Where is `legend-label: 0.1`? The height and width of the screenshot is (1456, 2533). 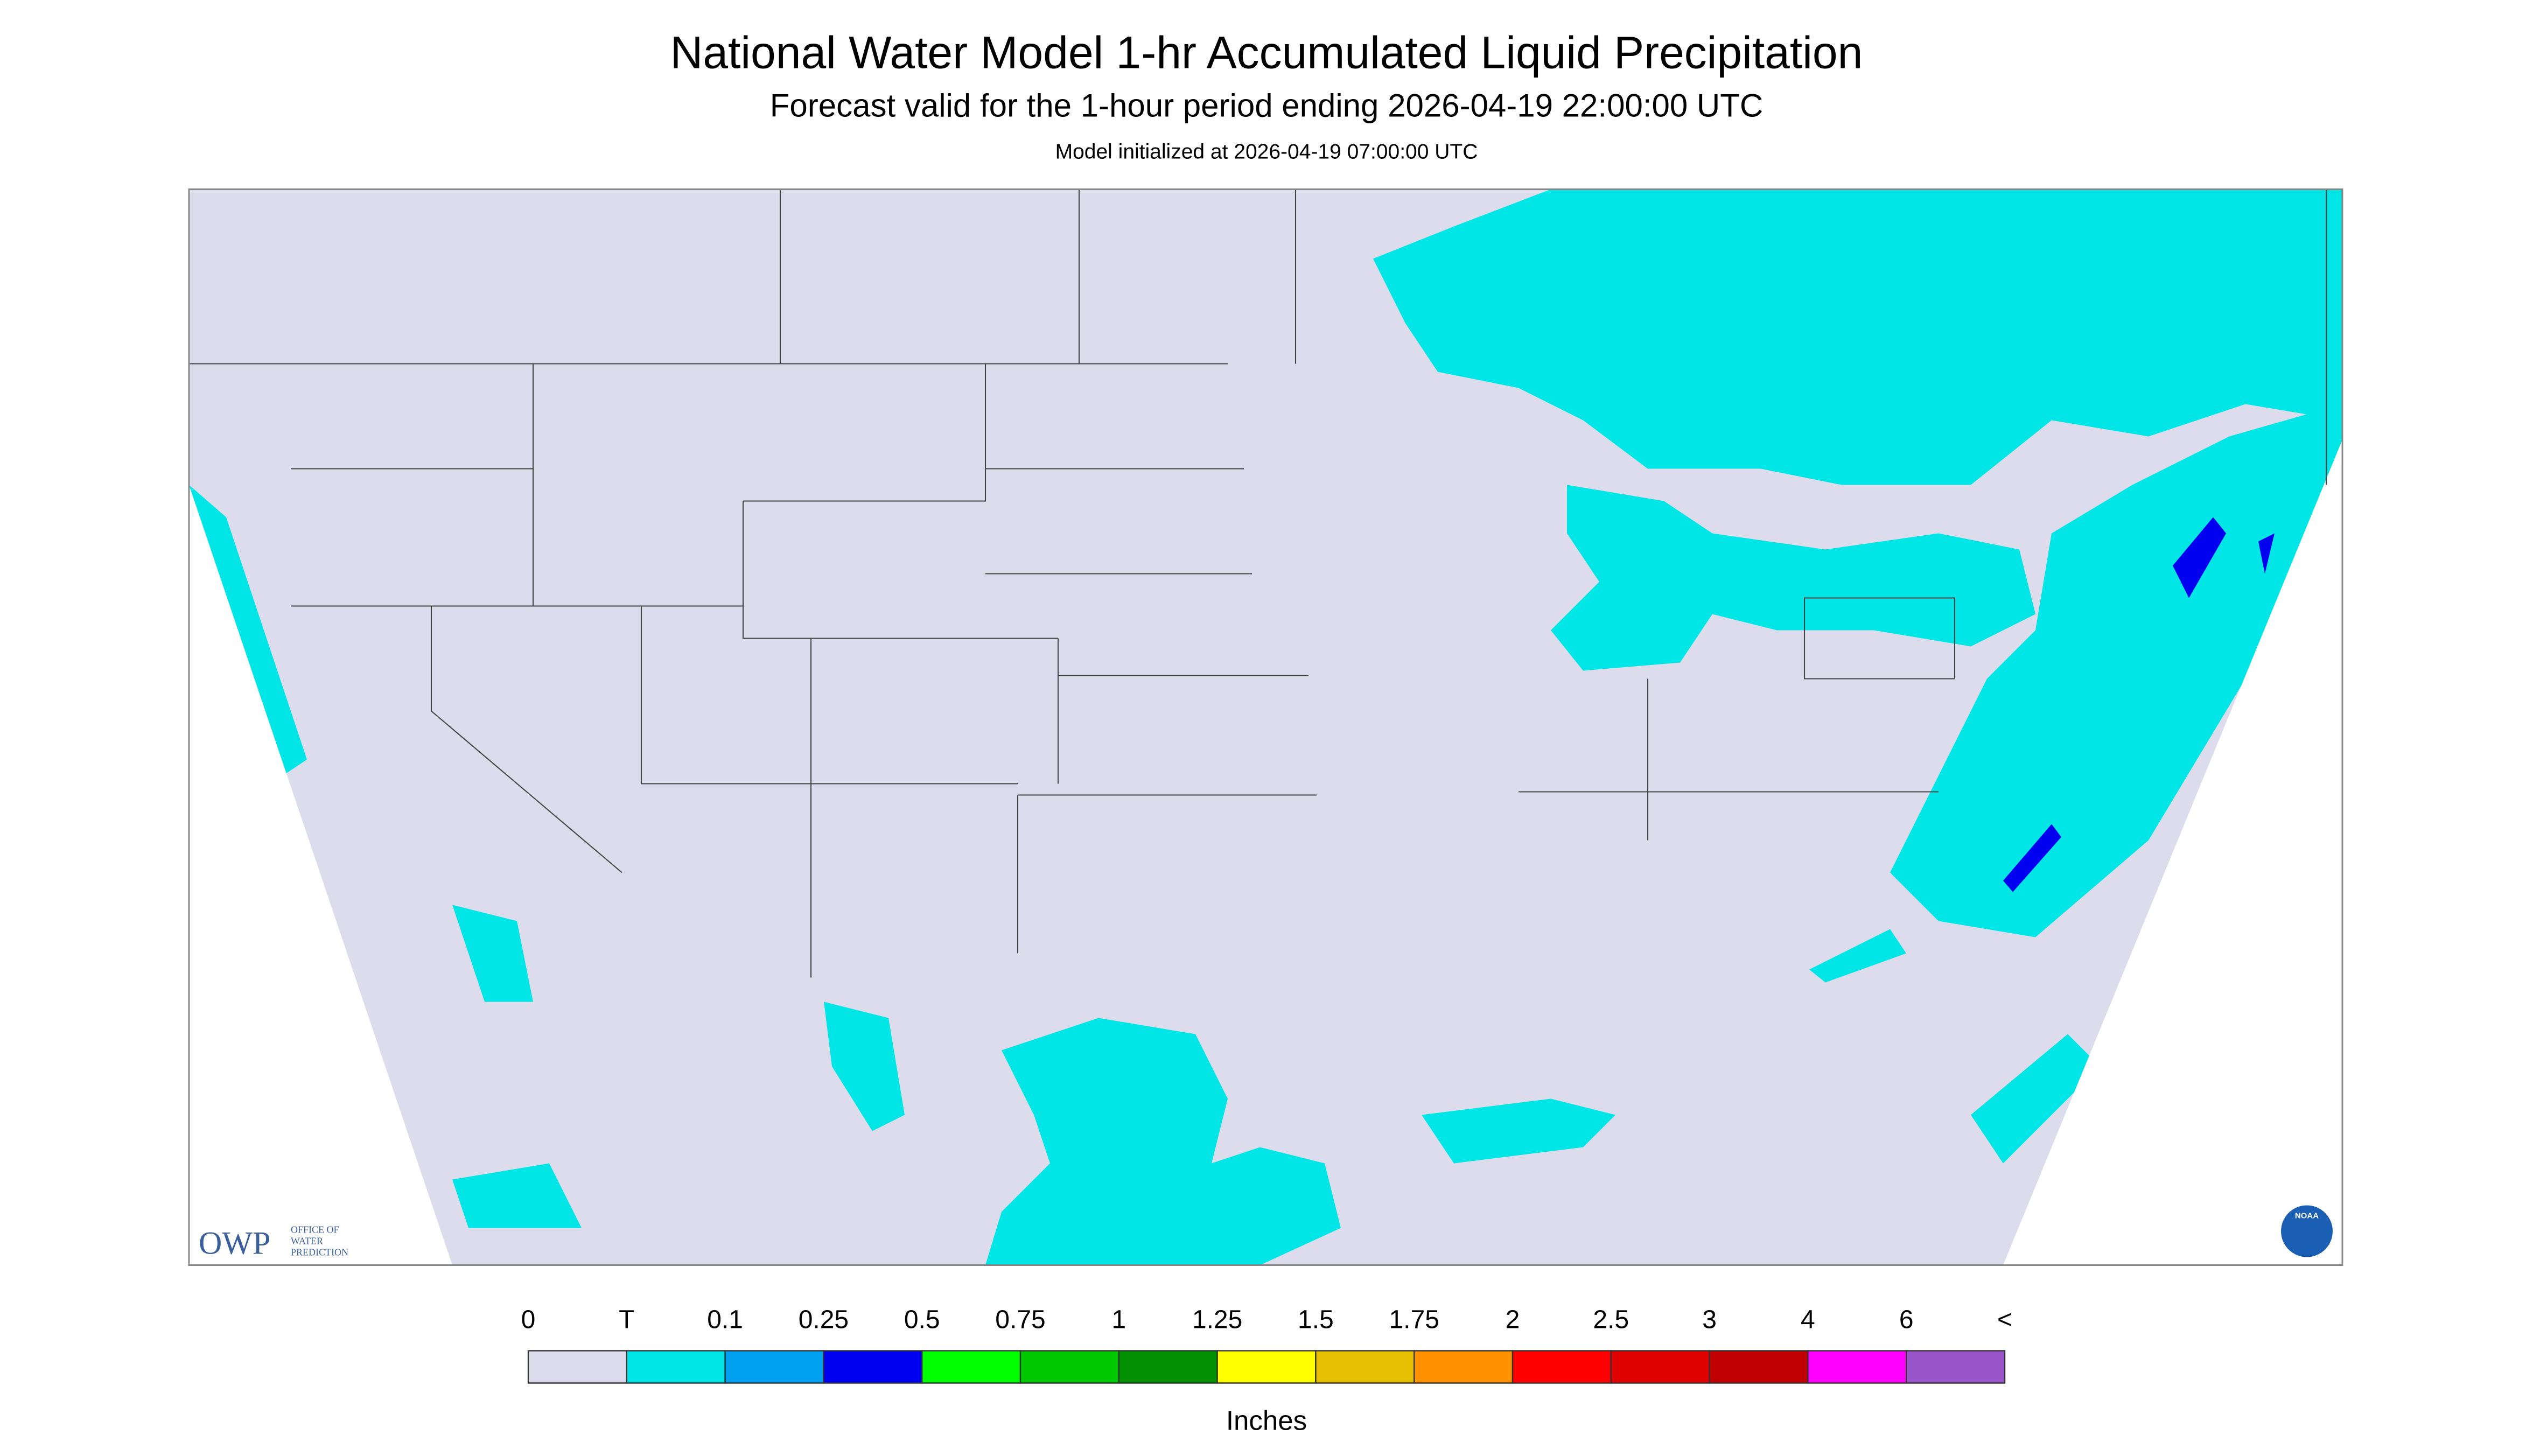
legend-label: 0.1 is located at coordinates (725, 1320).